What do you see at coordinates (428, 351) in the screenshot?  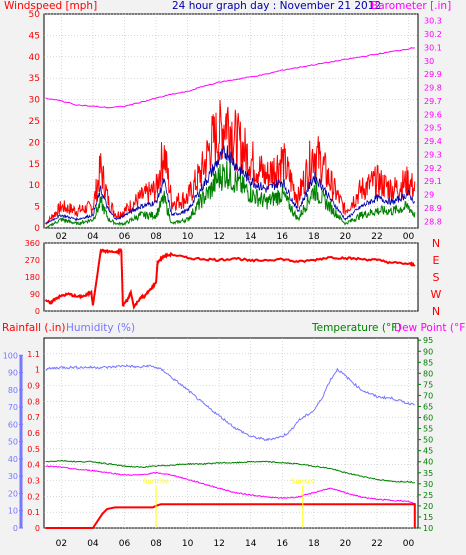 I see `temperature-y-tick-label: 90` at bounding box center [428, 351].